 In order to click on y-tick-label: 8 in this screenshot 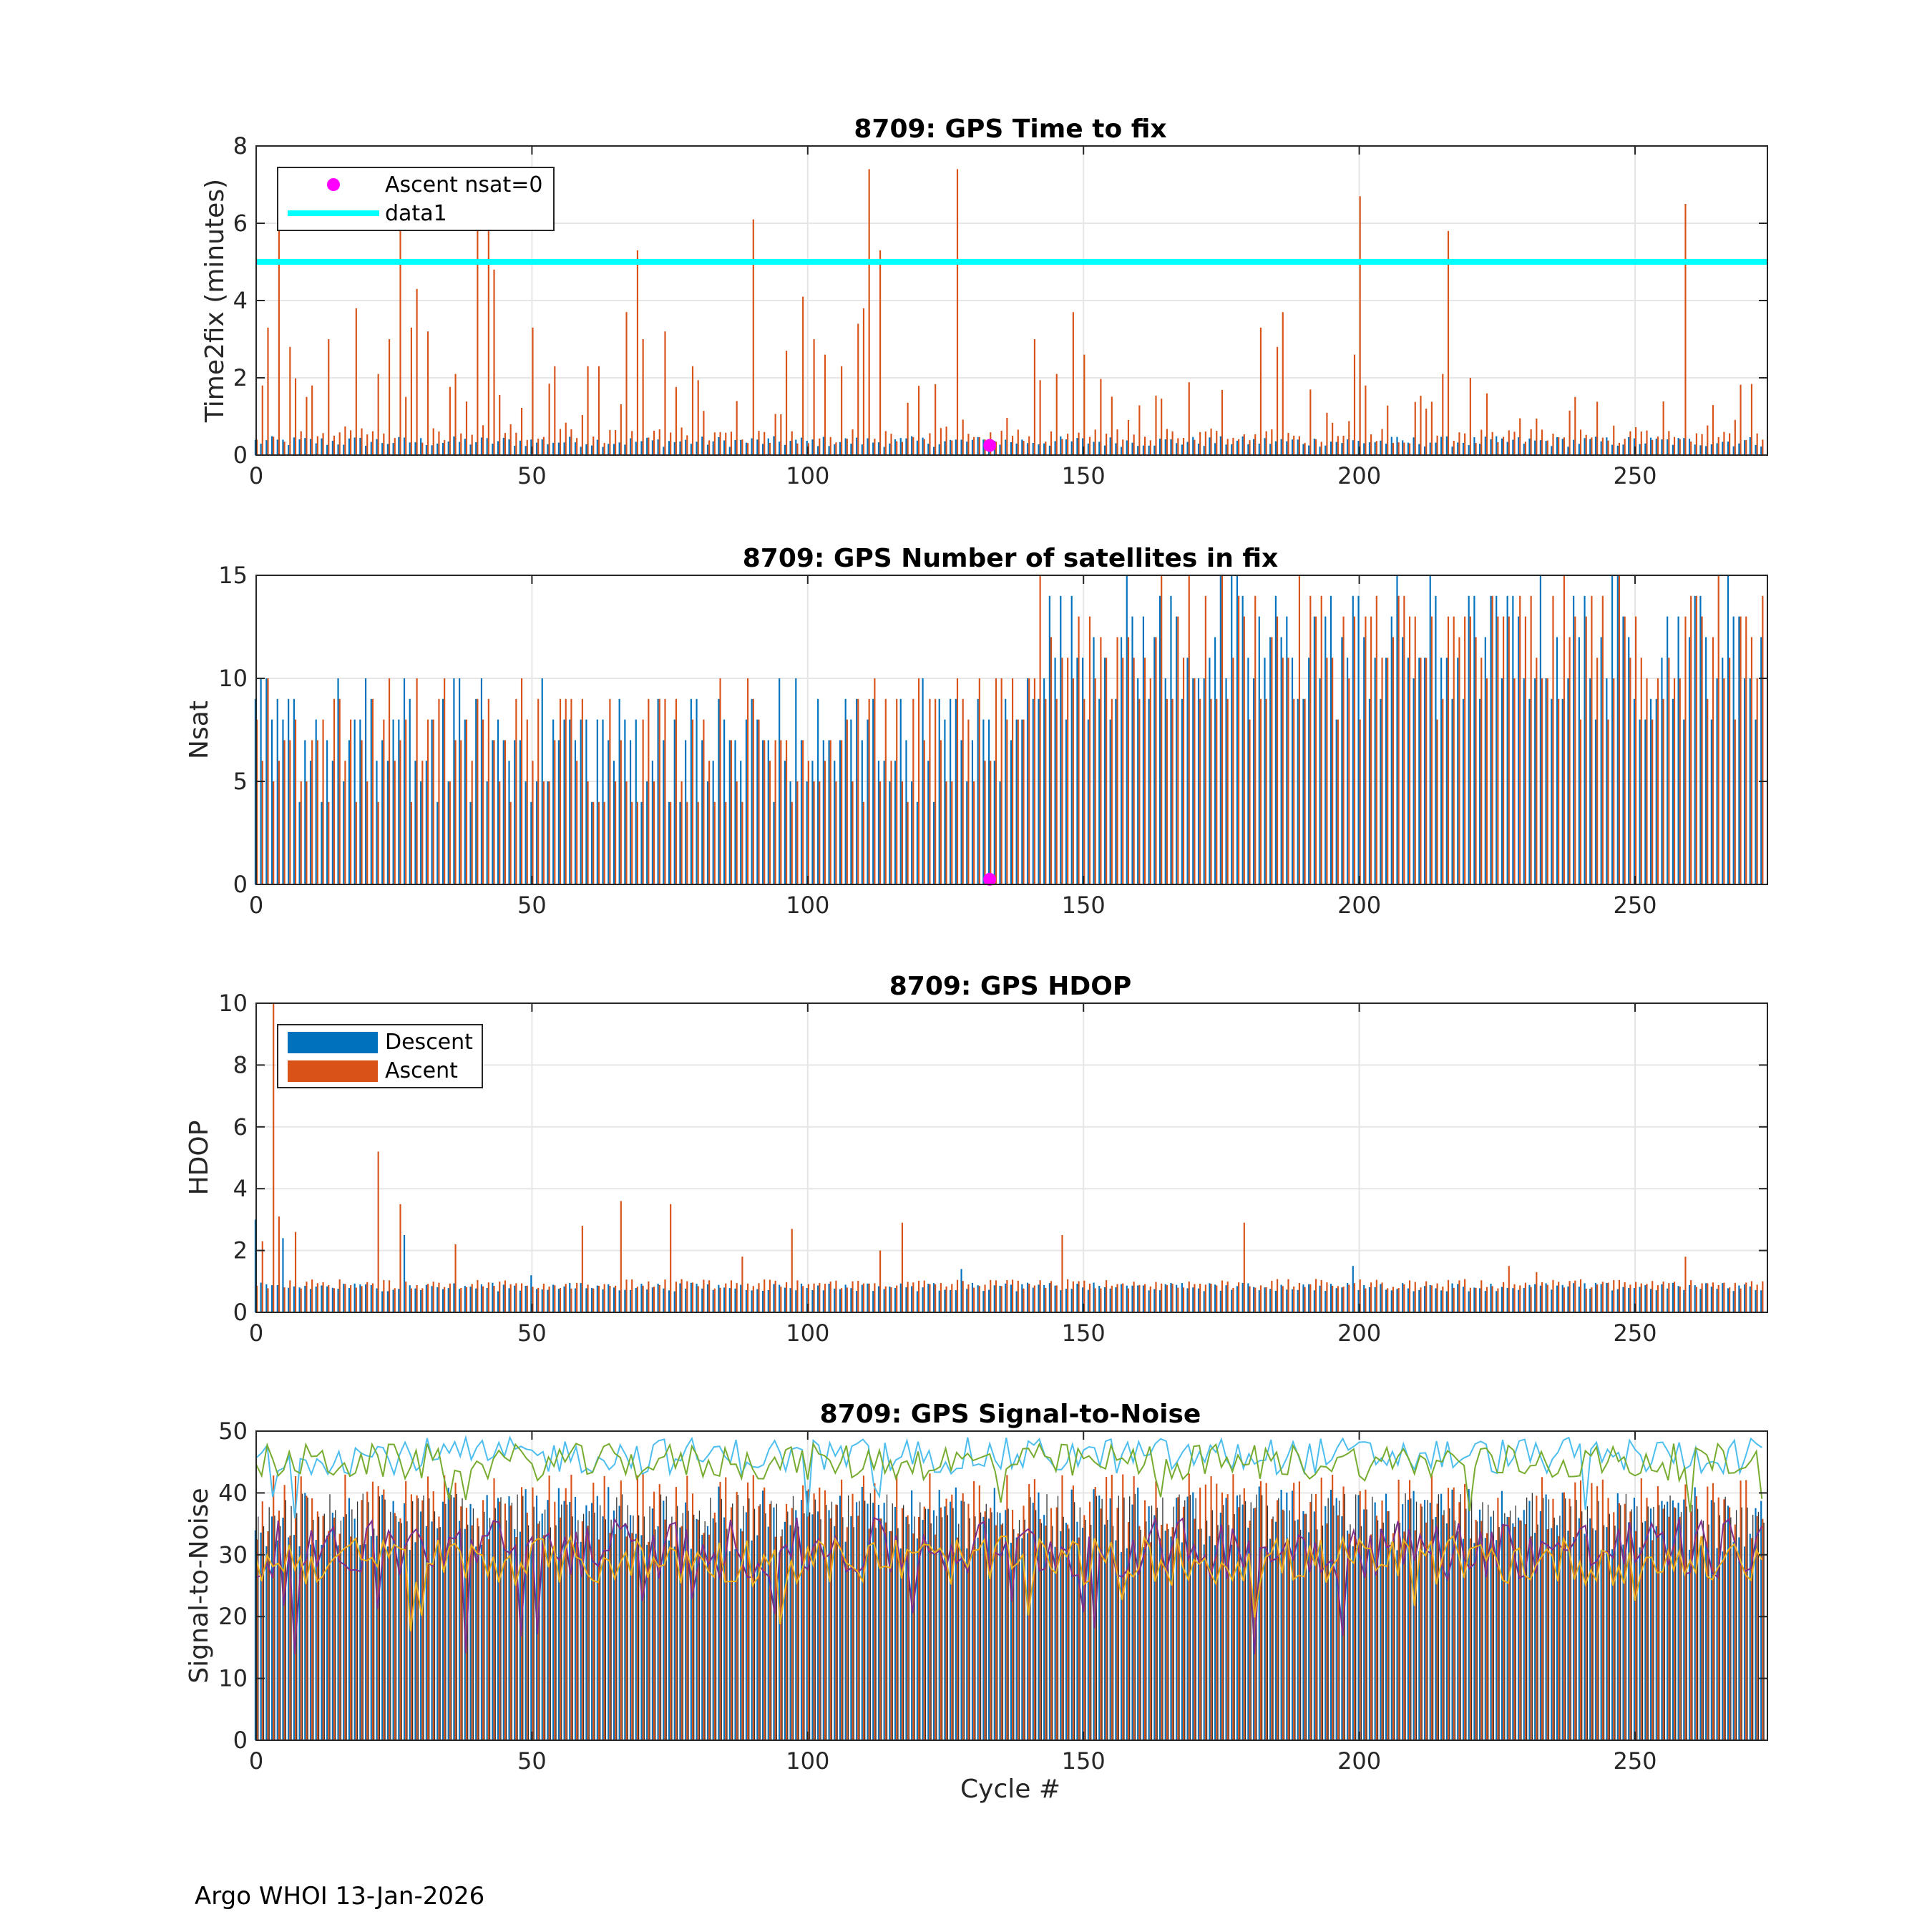, I will do `click(240, 1064)`.